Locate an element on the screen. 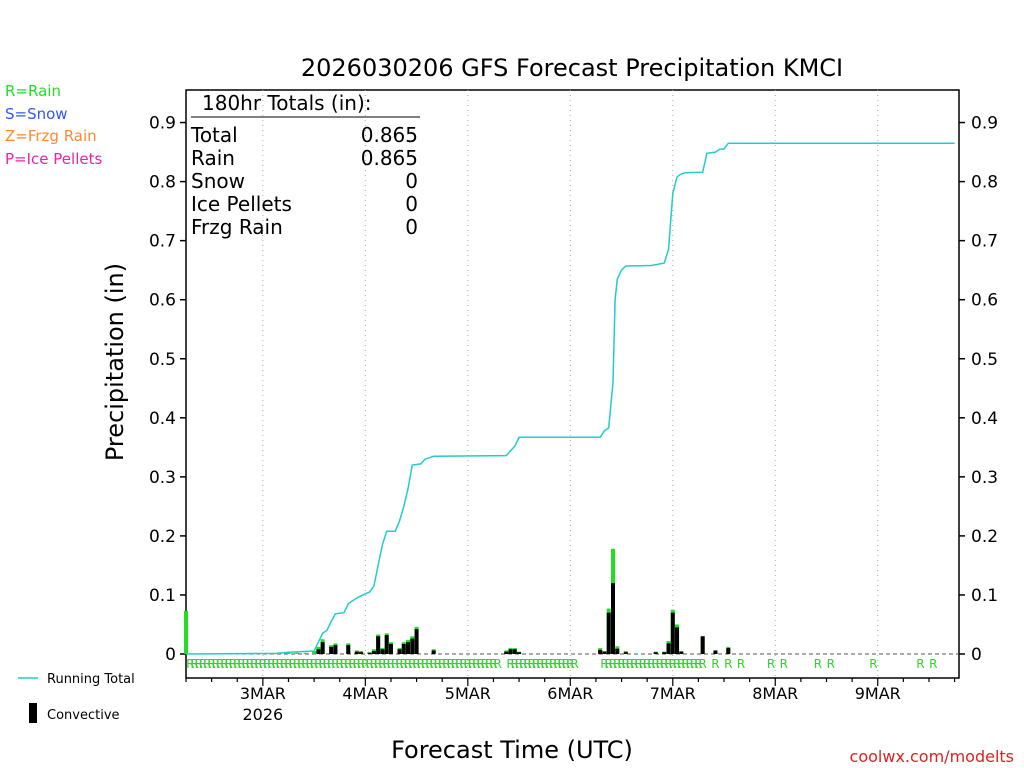 The width and height of the screenshot is (1024, 768). totals-value-ice-pellets: 0 is located at coordinates (411, 204).